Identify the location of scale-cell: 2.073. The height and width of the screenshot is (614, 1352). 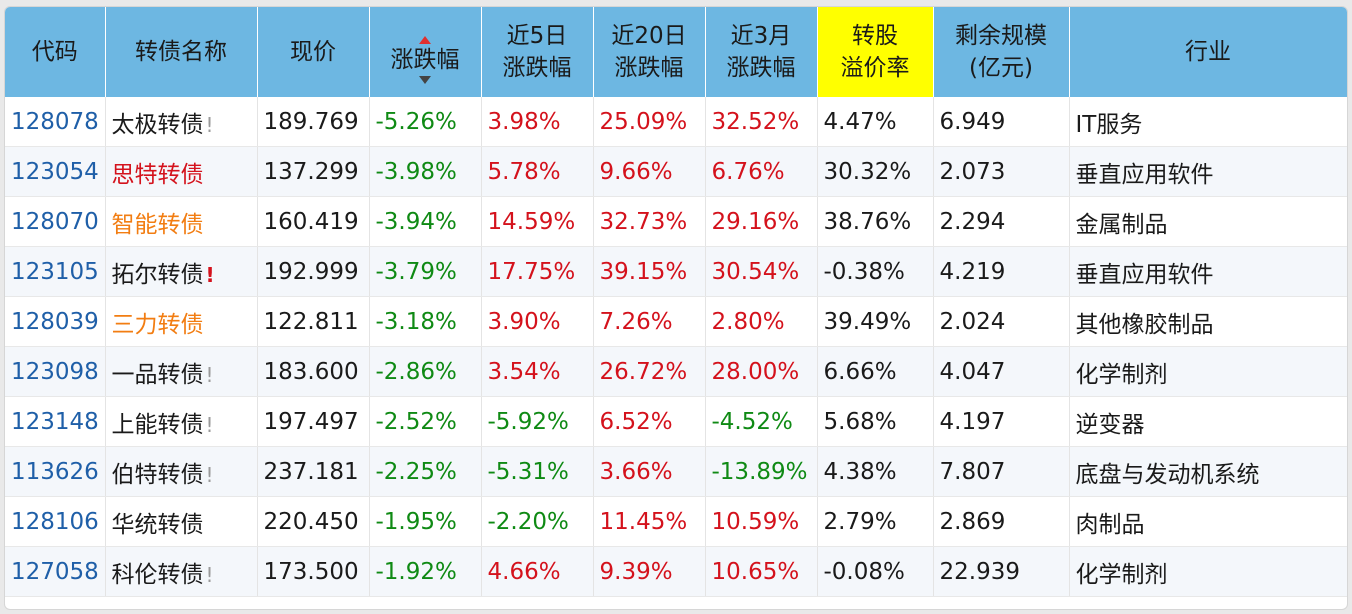
(1001, 171).